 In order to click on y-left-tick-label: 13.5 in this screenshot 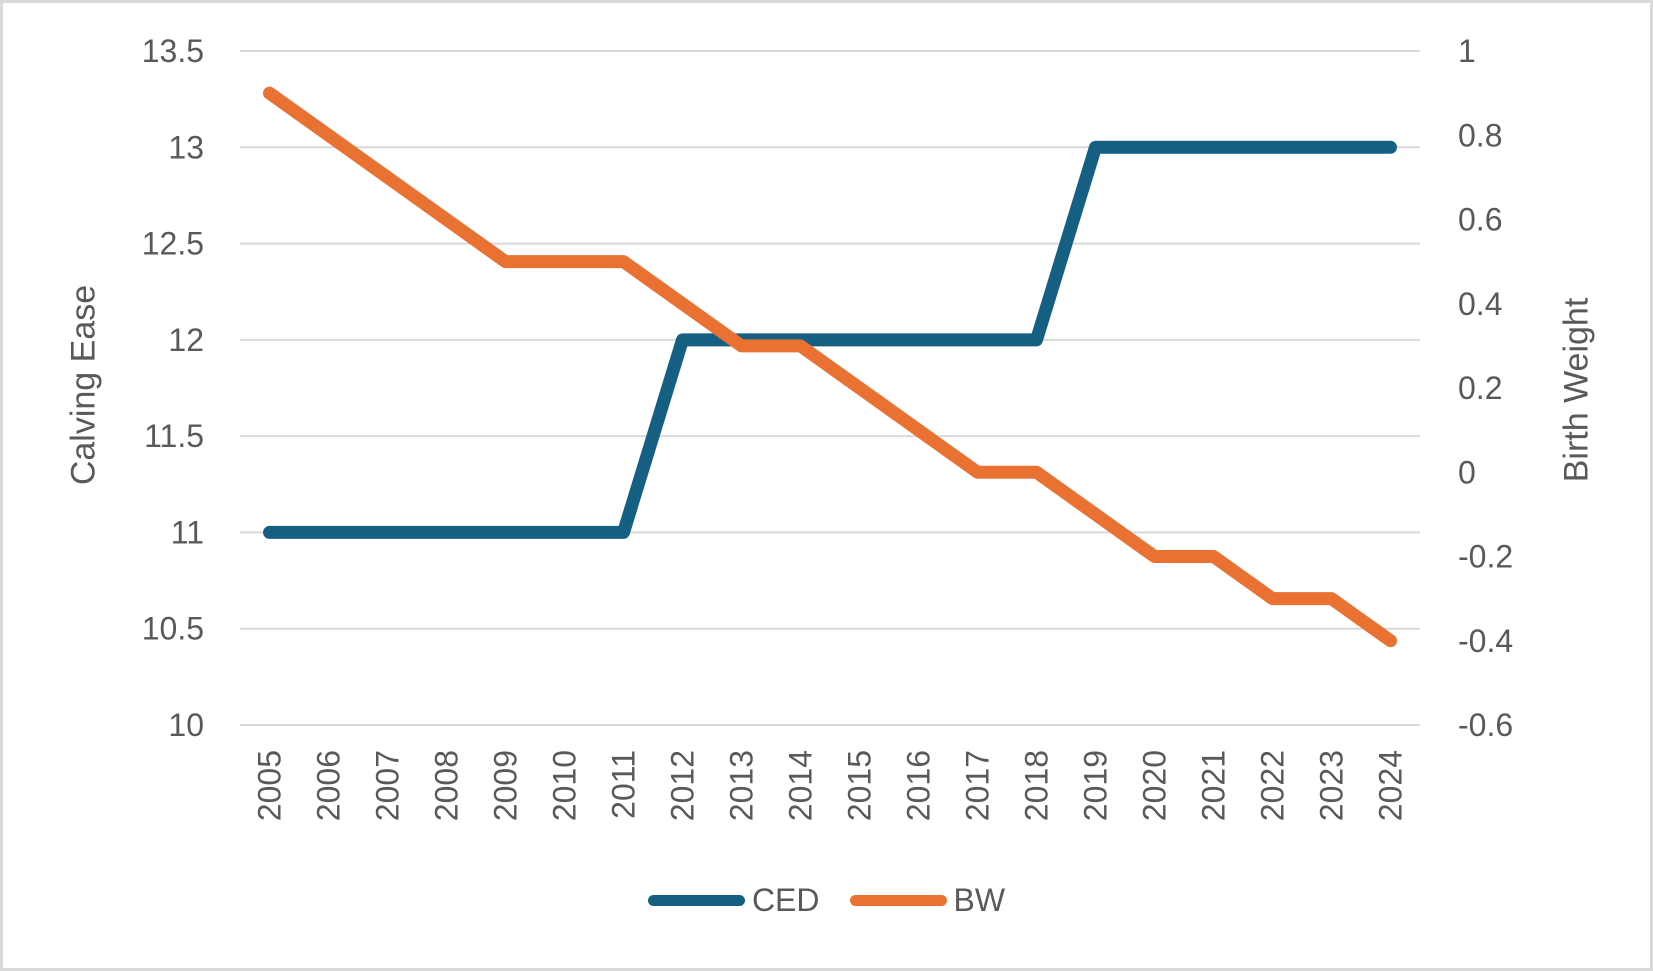, I will do `click(173, 51)`.